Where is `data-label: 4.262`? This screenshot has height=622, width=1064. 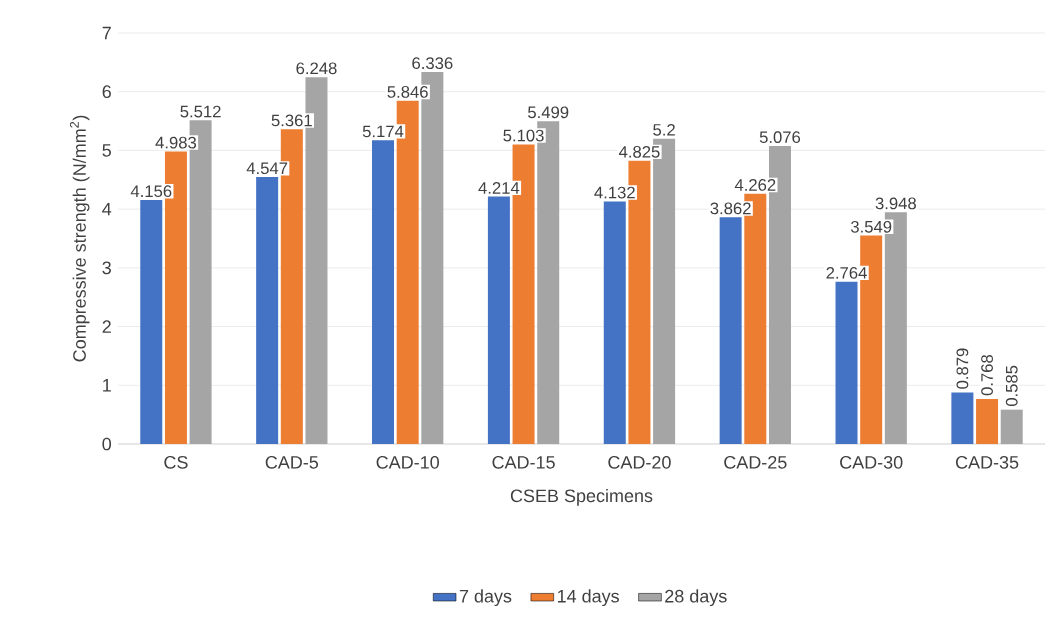
data-label: 4.262 is located at coordinates (755, 185).